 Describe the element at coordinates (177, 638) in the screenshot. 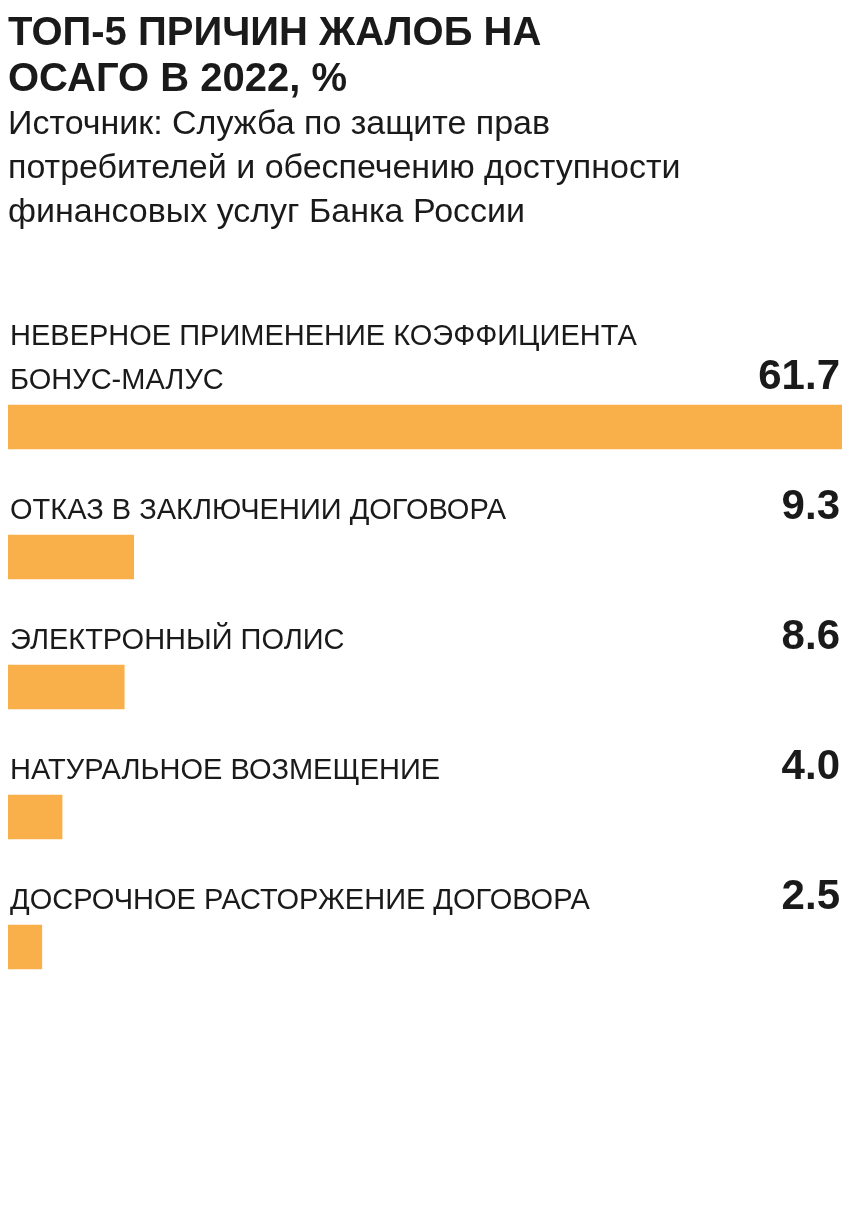

I see `y-tick-label: ЭЛЕКТРОННЫЙ ПОЛИС` at that location.